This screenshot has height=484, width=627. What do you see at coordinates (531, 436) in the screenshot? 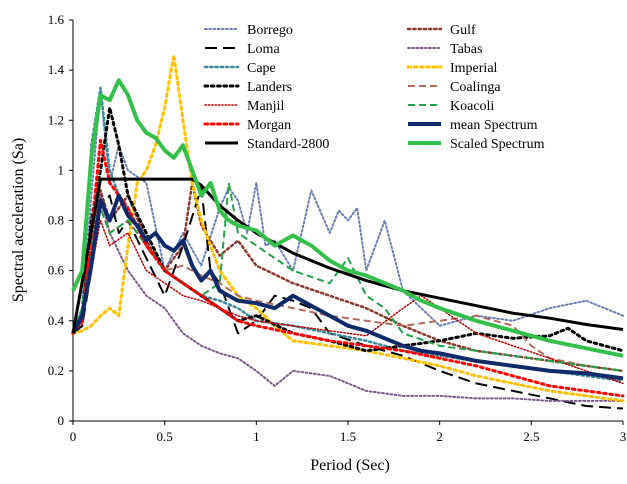
I see `x-tick-label: 2.5` at bounding box center [531, 436].